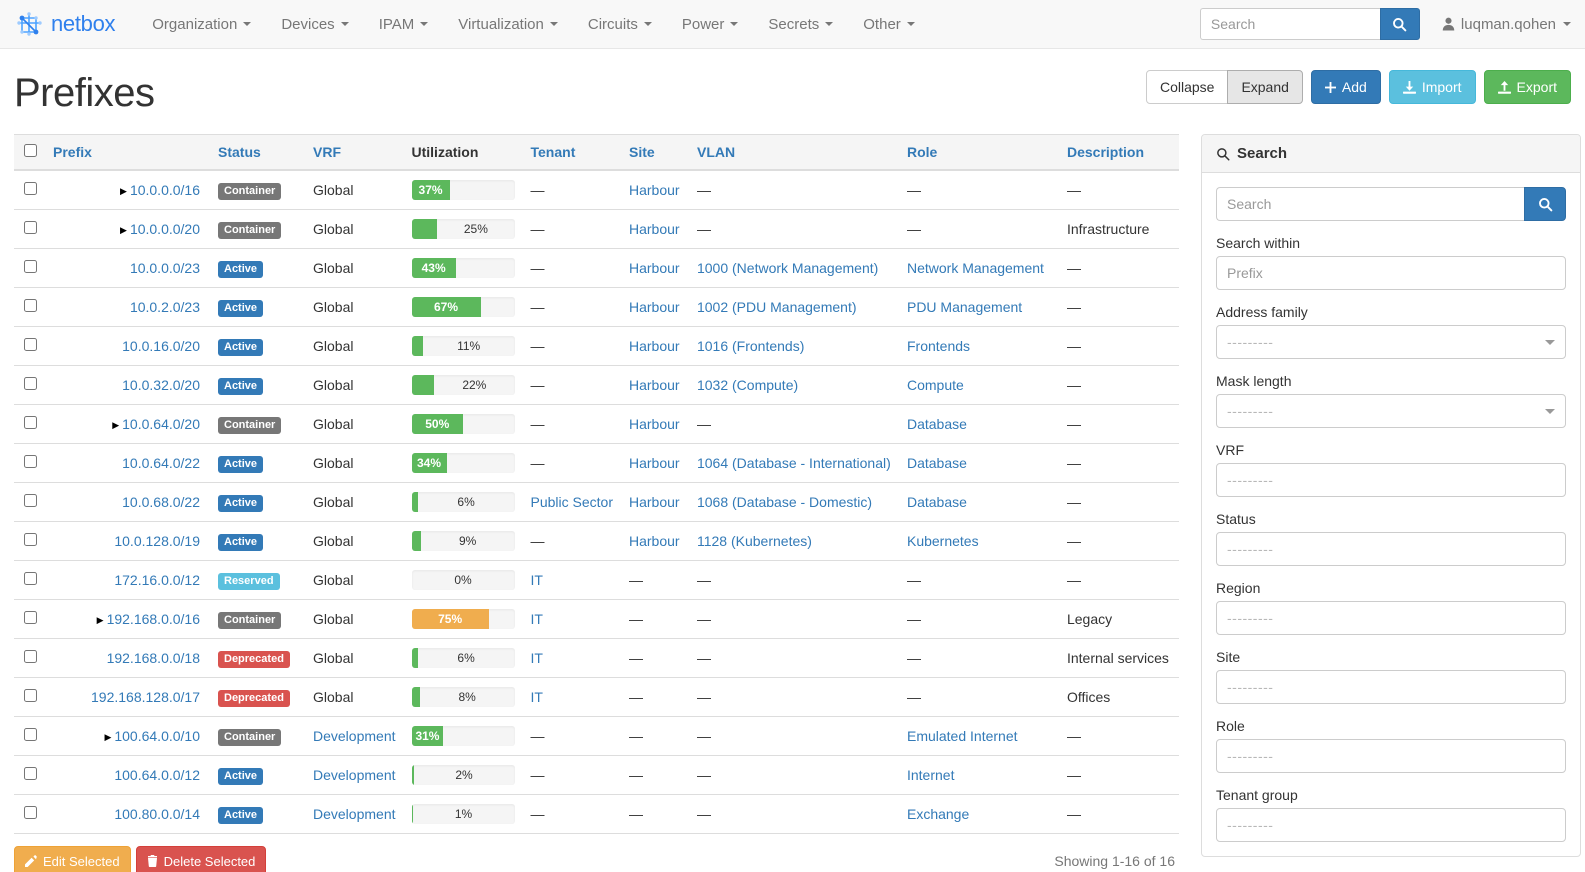 The image size is (1585, 872). Describe the element at coordinates (962, 736) in the screenshot. I see `role-cell-value: Emulated Internet` at that location.